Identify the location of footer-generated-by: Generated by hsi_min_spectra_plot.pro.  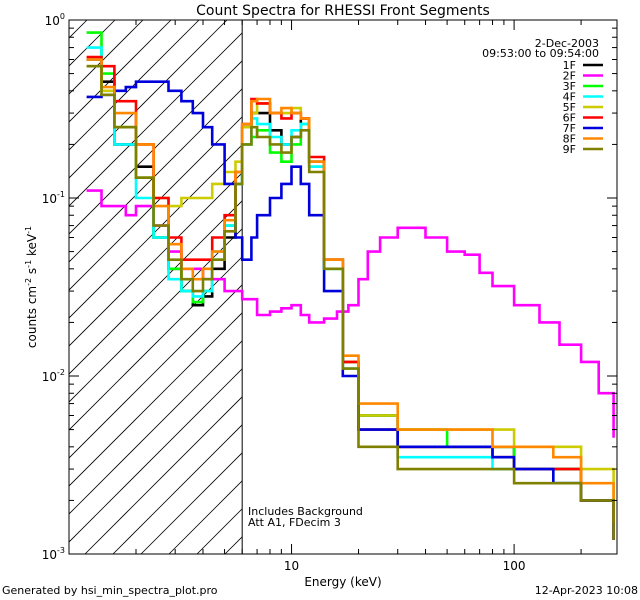
(110, 590).